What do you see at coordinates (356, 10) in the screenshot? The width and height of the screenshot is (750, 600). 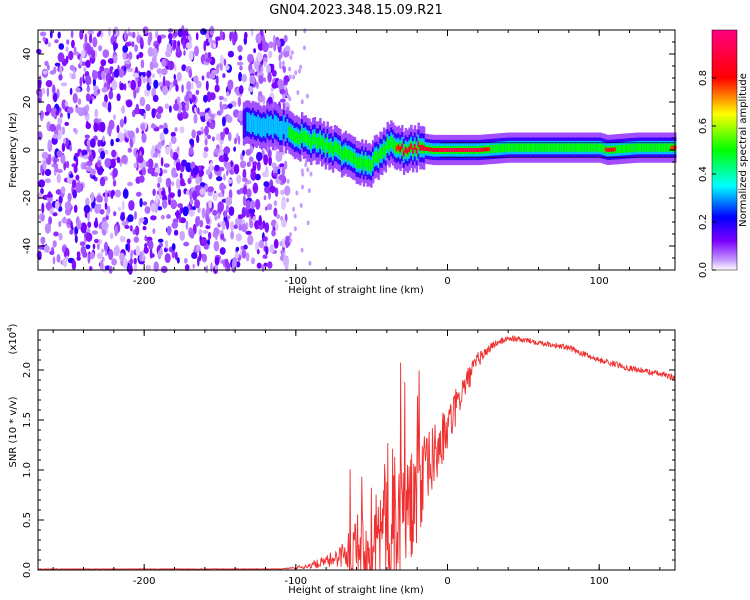 I see `figure-title: GN04.2023.348.15.09.R21` at bounding box center [356, 10].